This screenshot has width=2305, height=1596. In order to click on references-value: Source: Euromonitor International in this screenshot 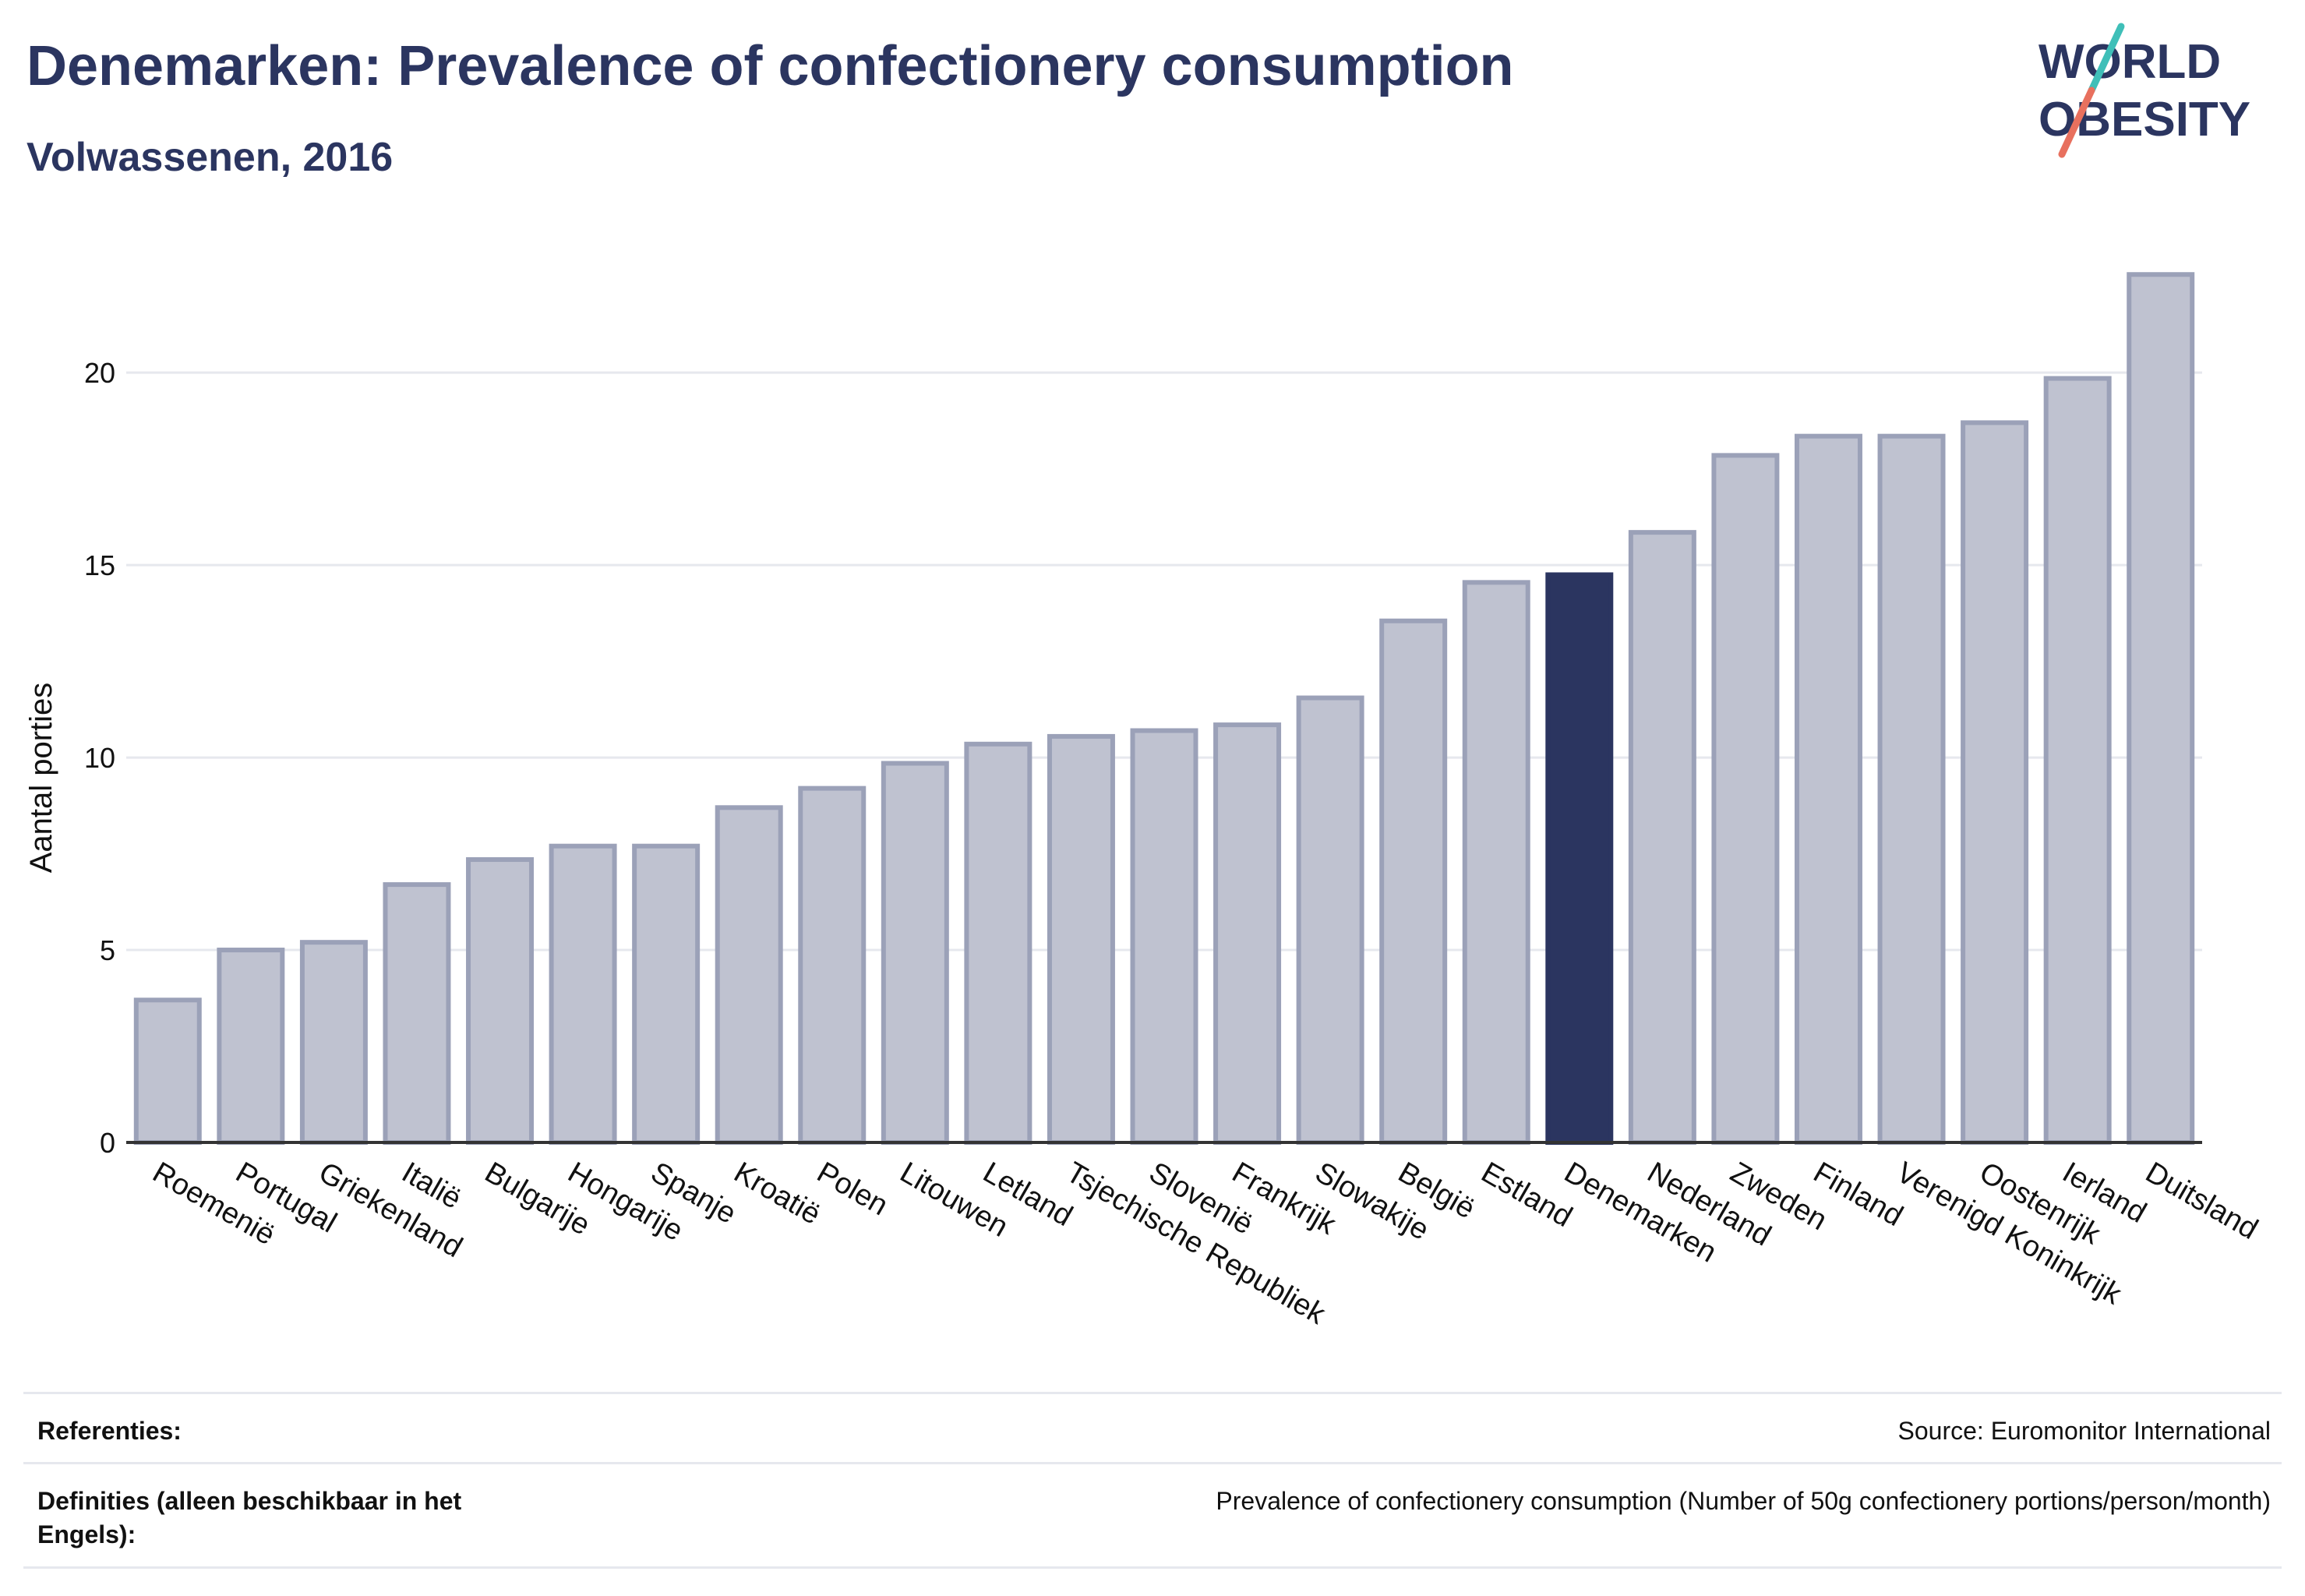, I will do `click(2084, 1431)`.